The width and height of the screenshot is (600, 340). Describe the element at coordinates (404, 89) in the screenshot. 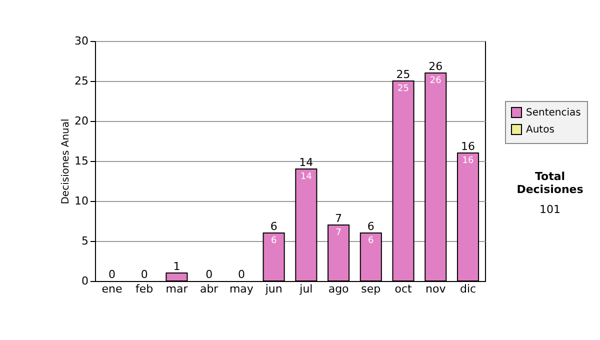

I see `data-label: 25` at that location.